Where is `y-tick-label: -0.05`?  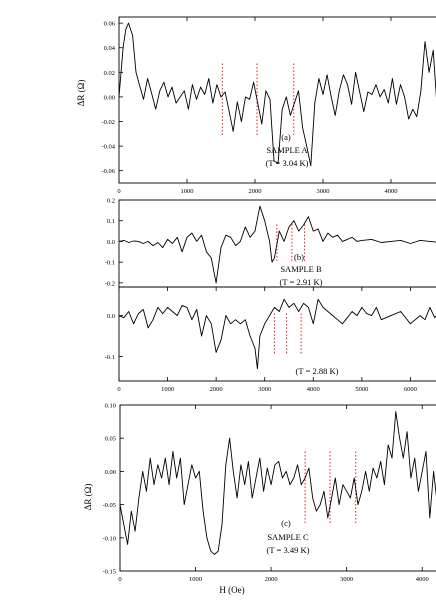 y-tick-label: -0.05 is located at coordinates (109, 505).